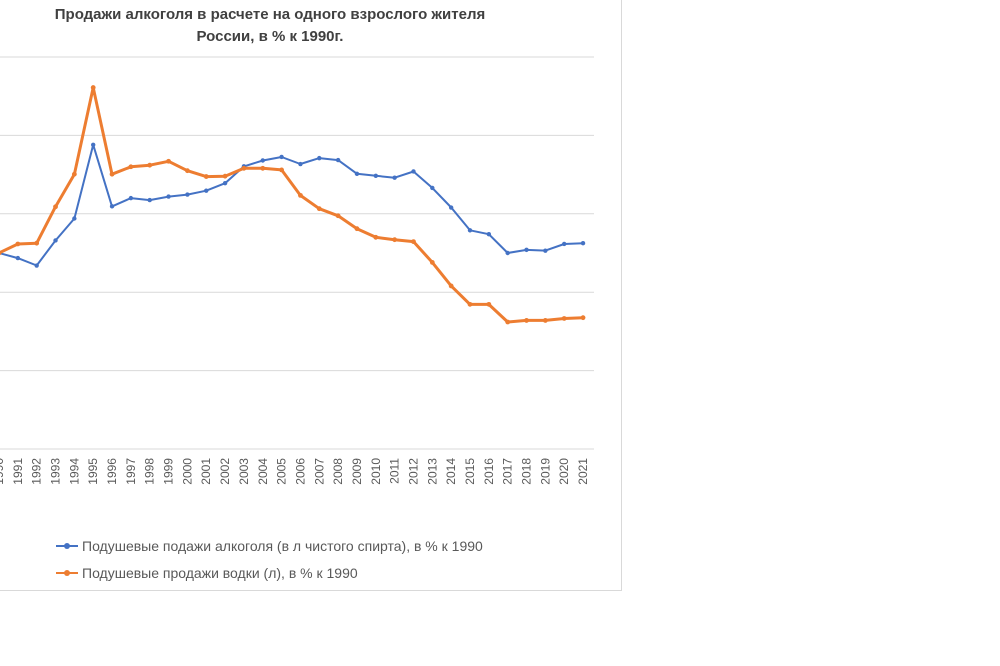  I want to click on x-tick-label: 1999, so click(169, 471).